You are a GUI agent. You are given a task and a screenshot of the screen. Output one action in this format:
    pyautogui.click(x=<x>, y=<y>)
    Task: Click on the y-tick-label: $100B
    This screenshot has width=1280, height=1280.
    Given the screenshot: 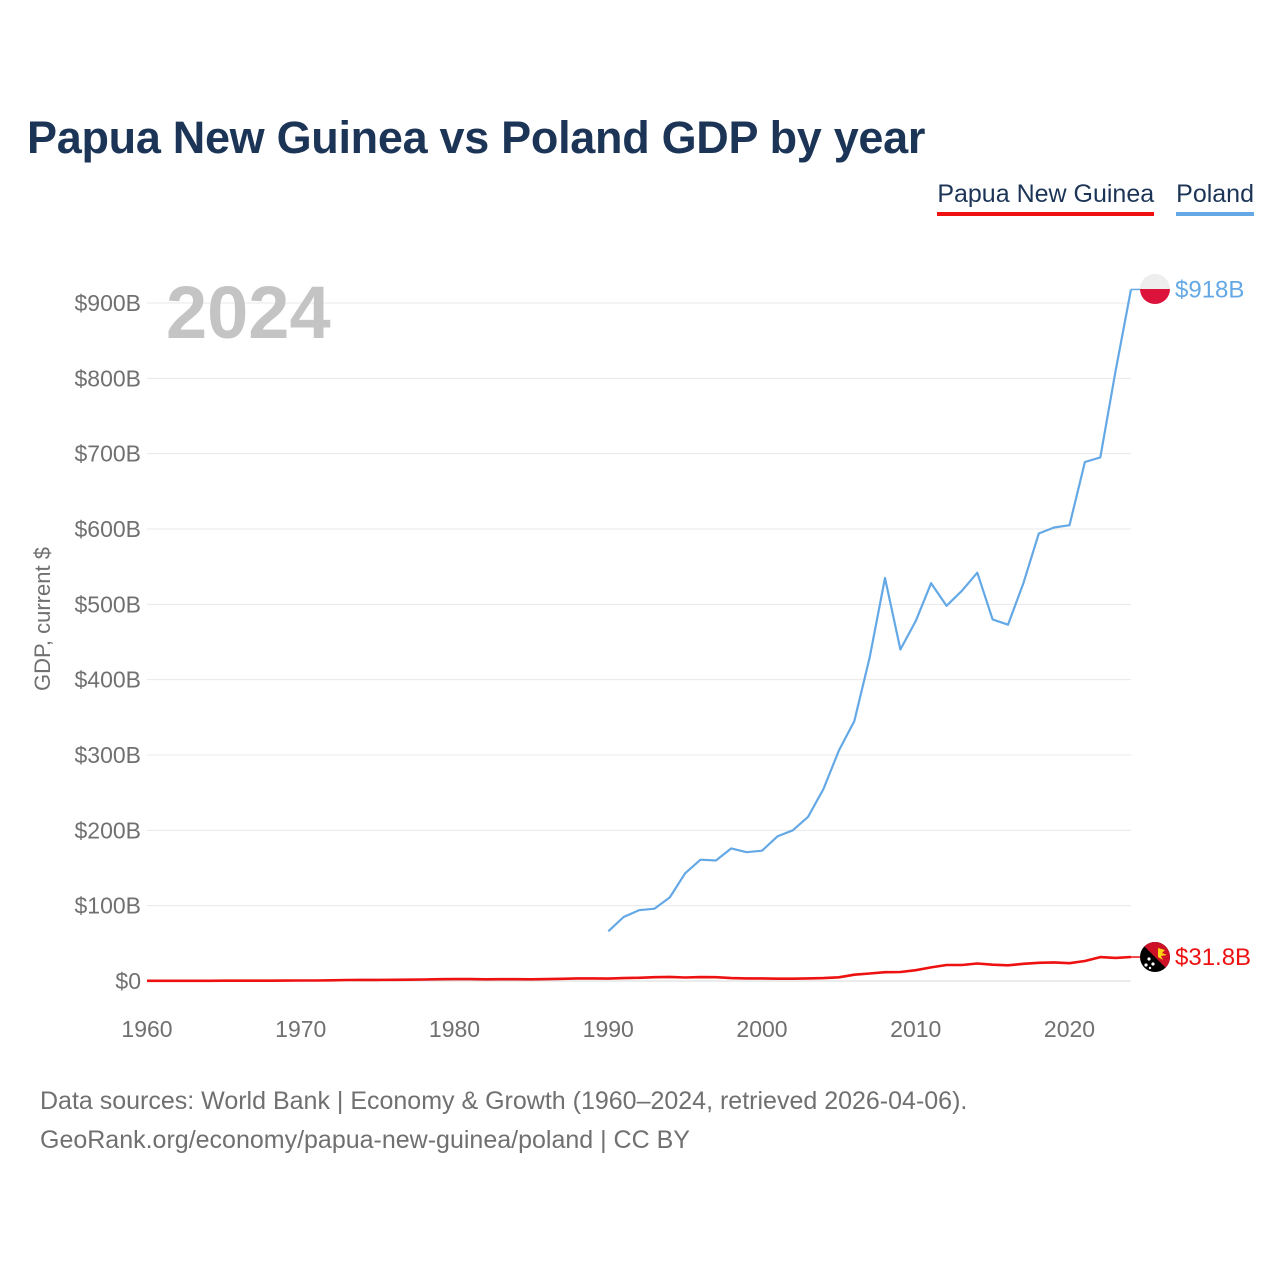 What is the action you would take?
    pyautogui.click(x=107, y=906)
    